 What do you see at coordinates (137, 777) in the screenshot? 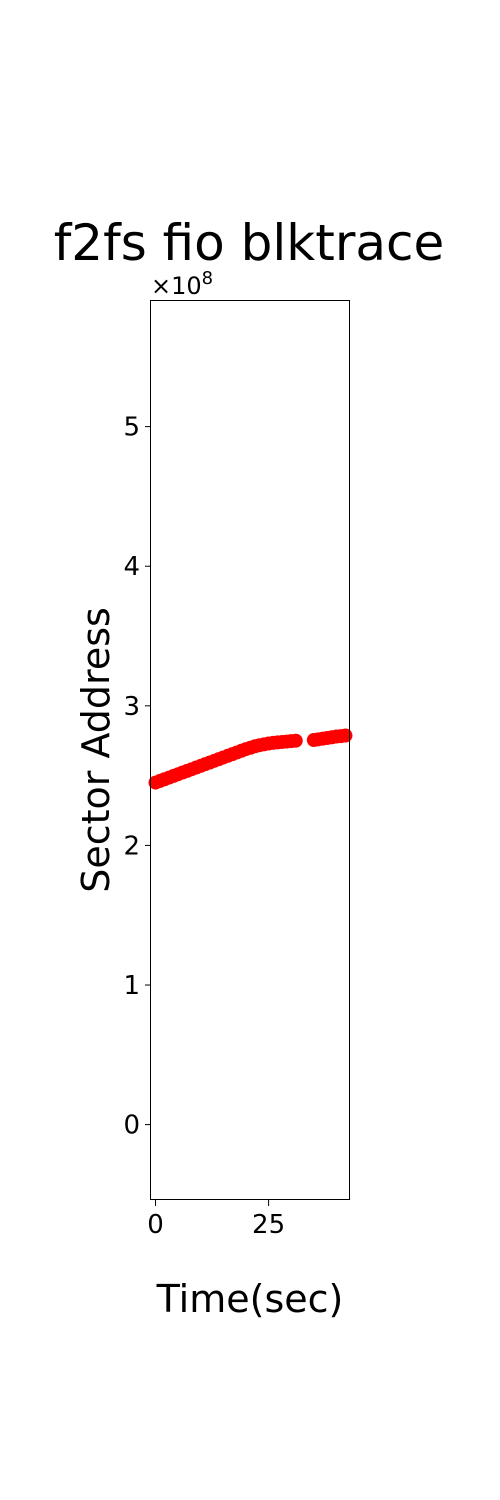
I see `y-axis-ticks: 0 1 2 3 4 5` at bounding box center [137, 777].